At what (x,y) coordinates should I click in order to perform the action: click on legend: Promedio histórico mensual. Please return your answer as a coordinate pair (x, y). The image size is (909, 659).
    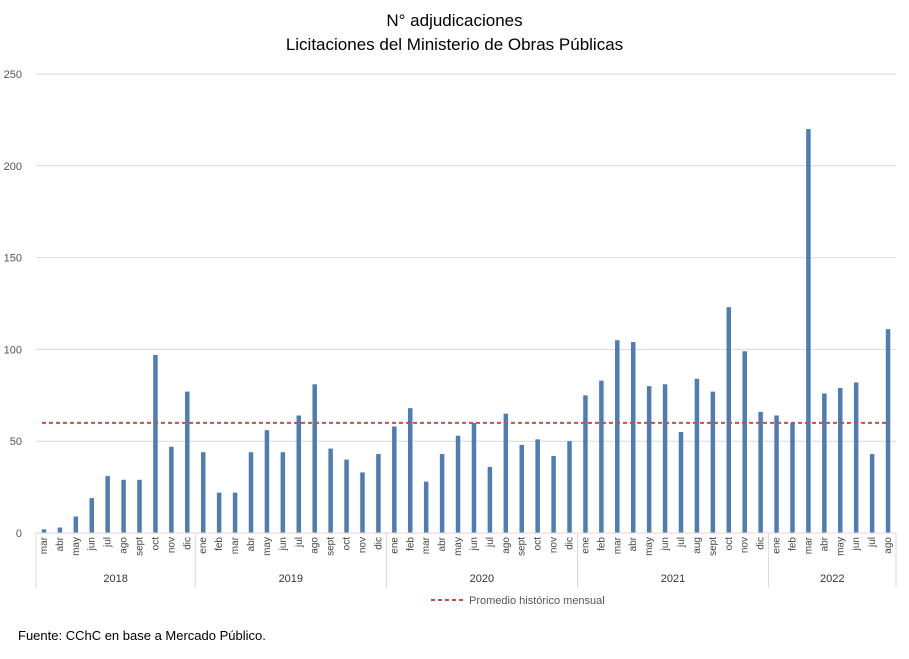
    Looking at the image, I should click on (518, 601).